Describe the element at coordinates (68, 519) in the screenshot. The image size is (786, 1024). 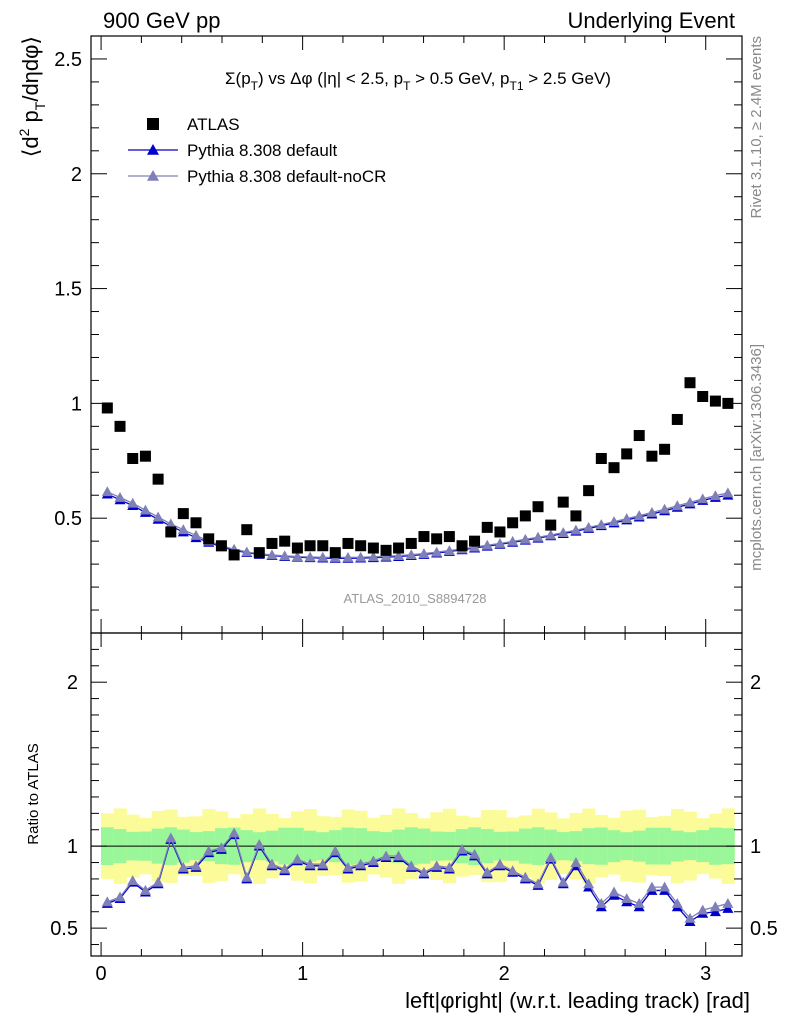
I see `y-tick-label: 0.5` at that location.